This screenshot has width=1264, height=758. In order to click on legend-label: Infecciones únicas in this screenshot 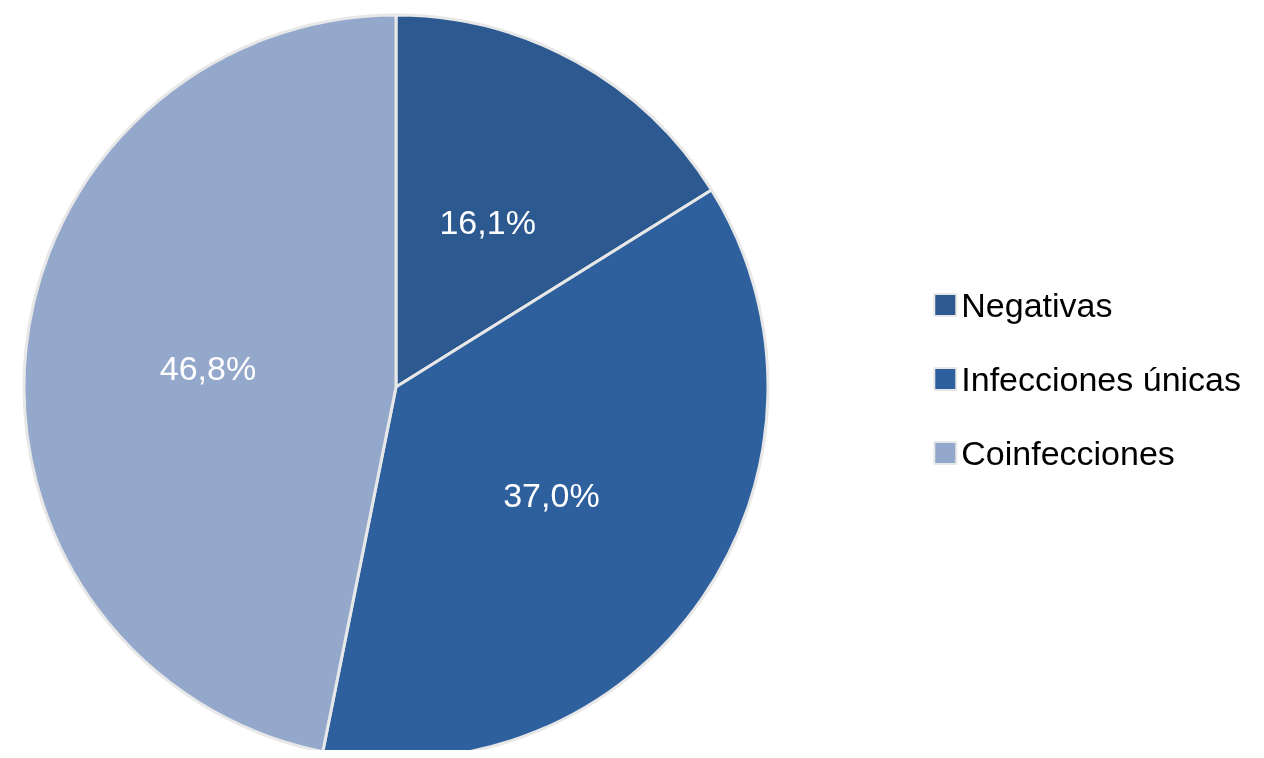, I will do `click(1101, 379)`.